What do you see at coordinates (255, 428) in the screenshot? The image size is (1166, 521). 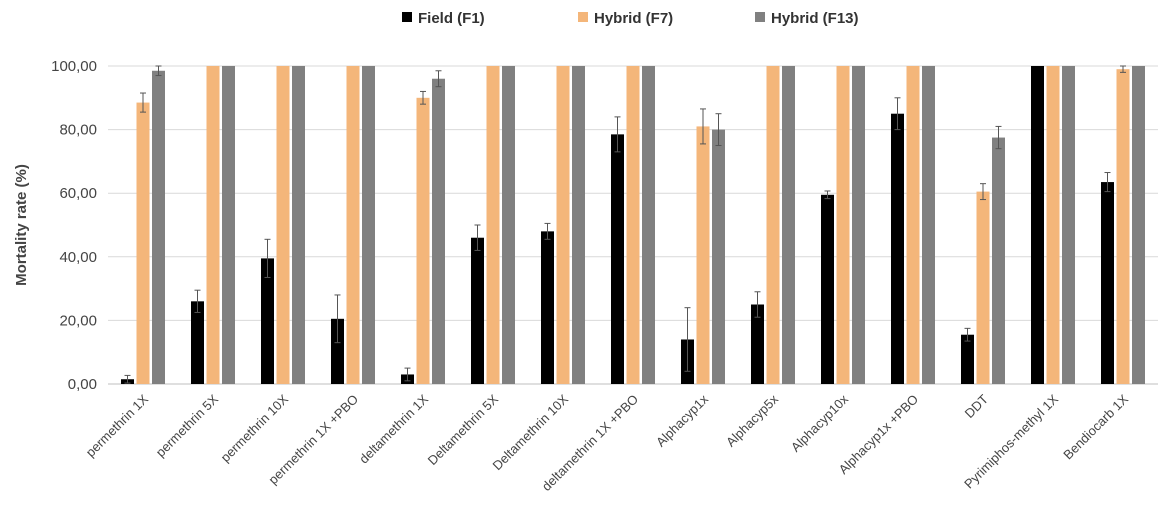 I see `x-tick-label: permethrin 10X` at bounding box center [255, 428].